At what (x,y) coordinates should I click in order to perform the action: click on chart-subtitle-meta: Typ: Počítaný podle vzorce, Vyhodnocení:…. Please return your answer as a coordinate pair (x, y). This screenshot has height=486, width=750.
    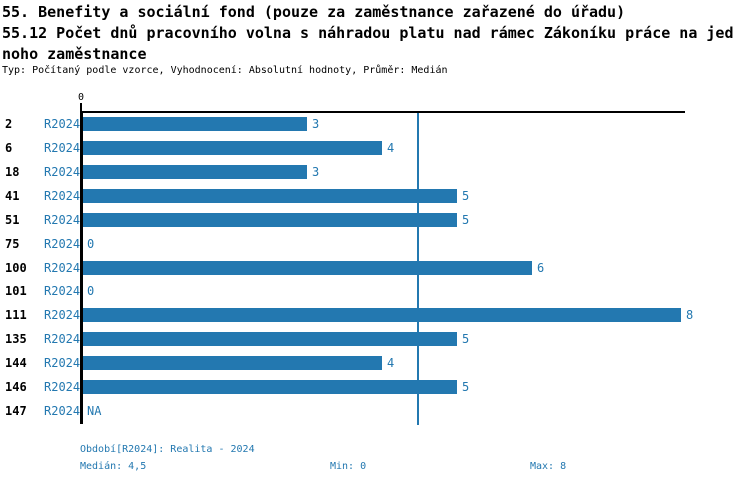
    Looking at the image, I should click on (225, 70).